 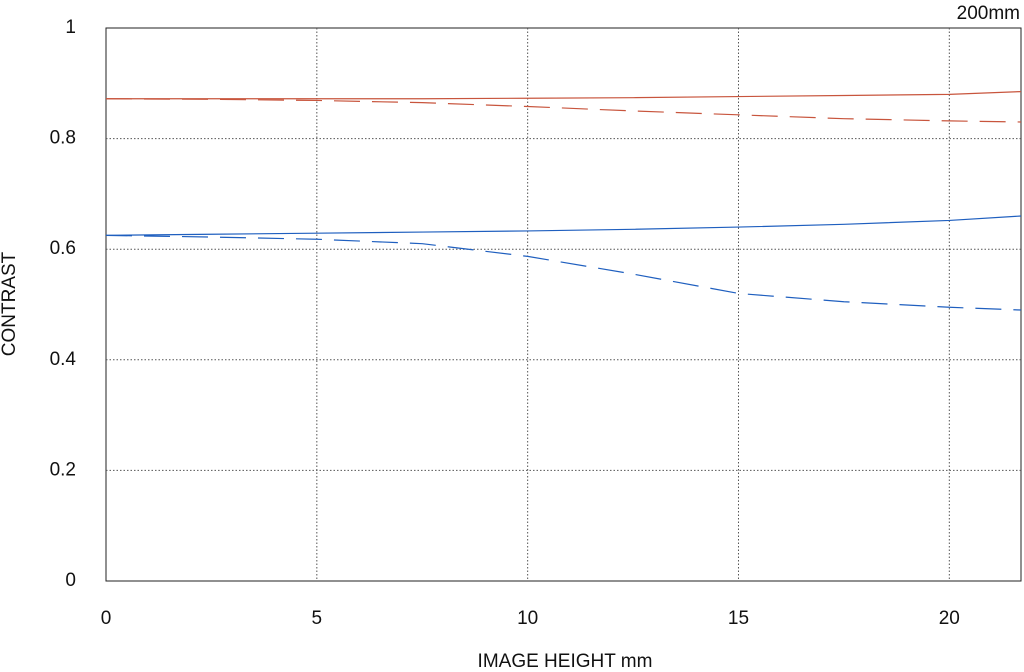 What do you see at coordinates (988, 13) in the screenshot?
I see `chart-title: 200mm` at bounding box center [988, 13].